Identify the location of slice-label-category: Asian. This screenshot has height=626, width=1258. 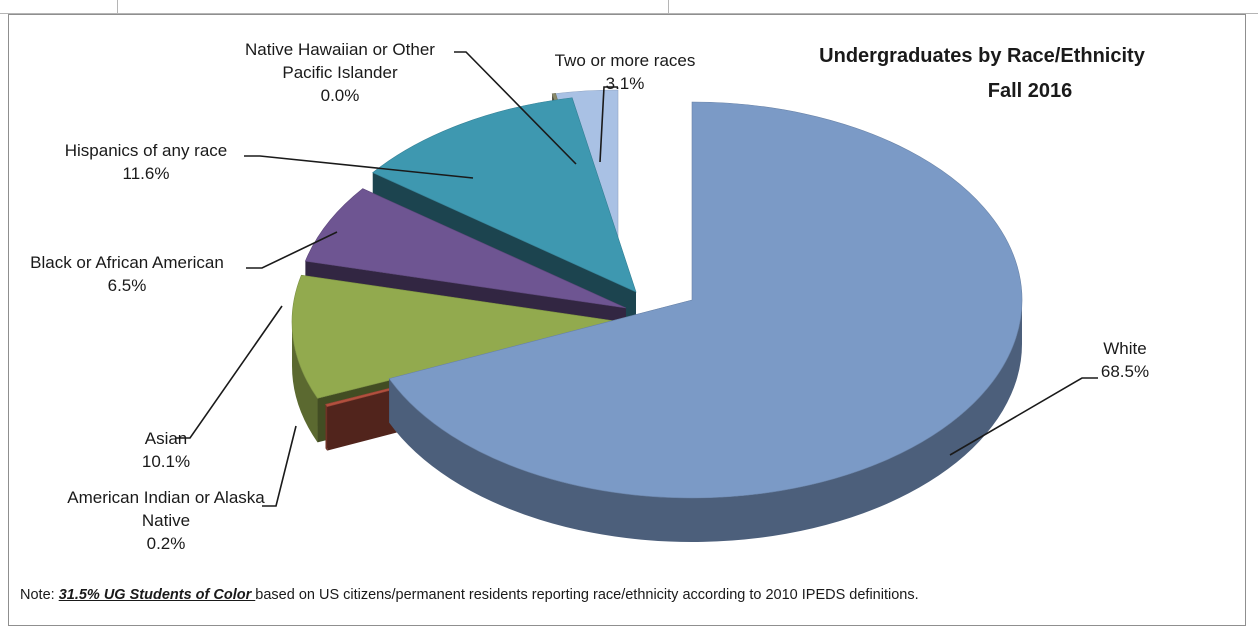
(166, 438).